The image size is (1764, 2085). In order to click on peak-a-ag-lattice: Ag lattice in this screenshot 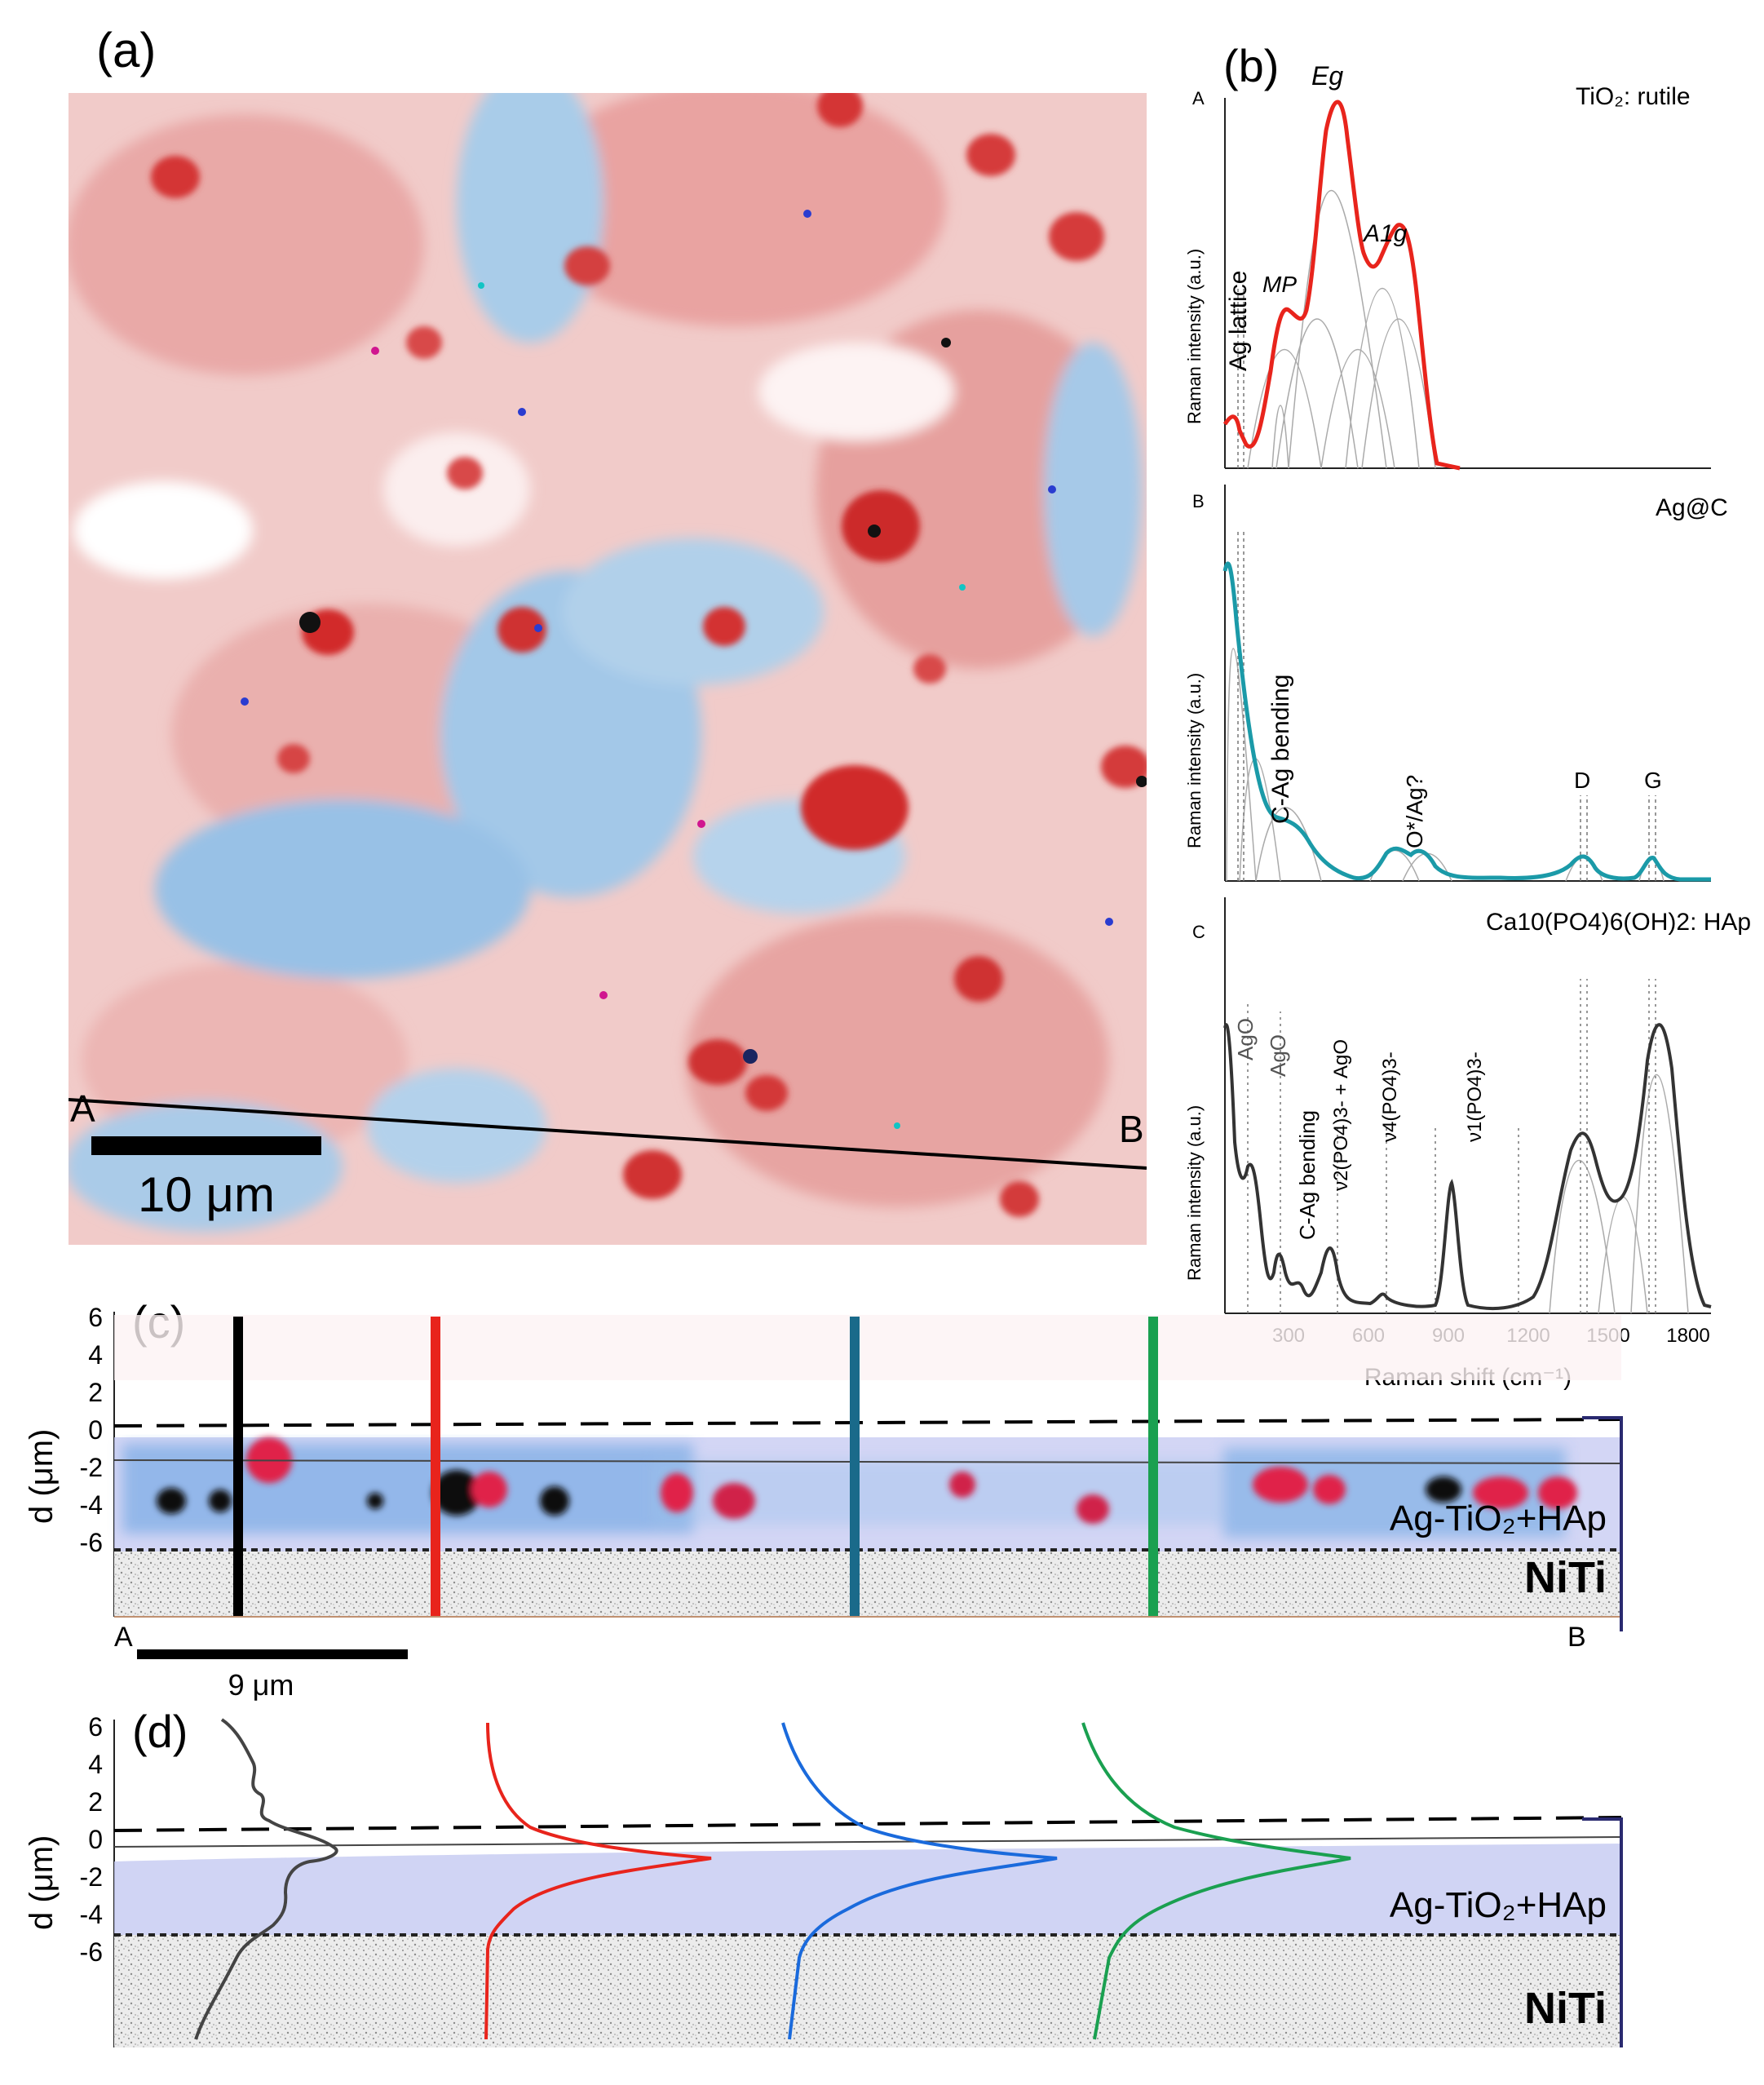, I will do `click(1238, 321)`.